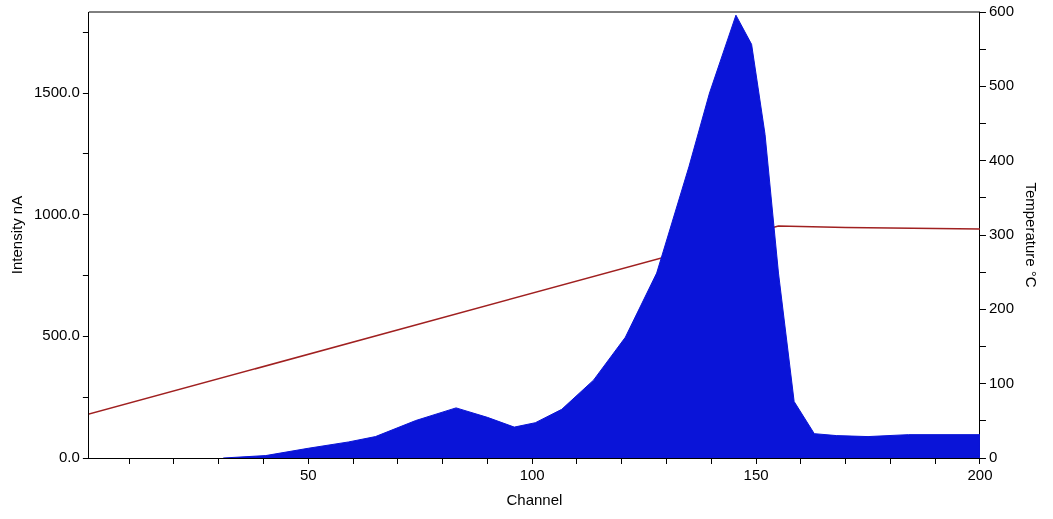  I want to click on y2-tick-label: 200, so click(1001, 308).